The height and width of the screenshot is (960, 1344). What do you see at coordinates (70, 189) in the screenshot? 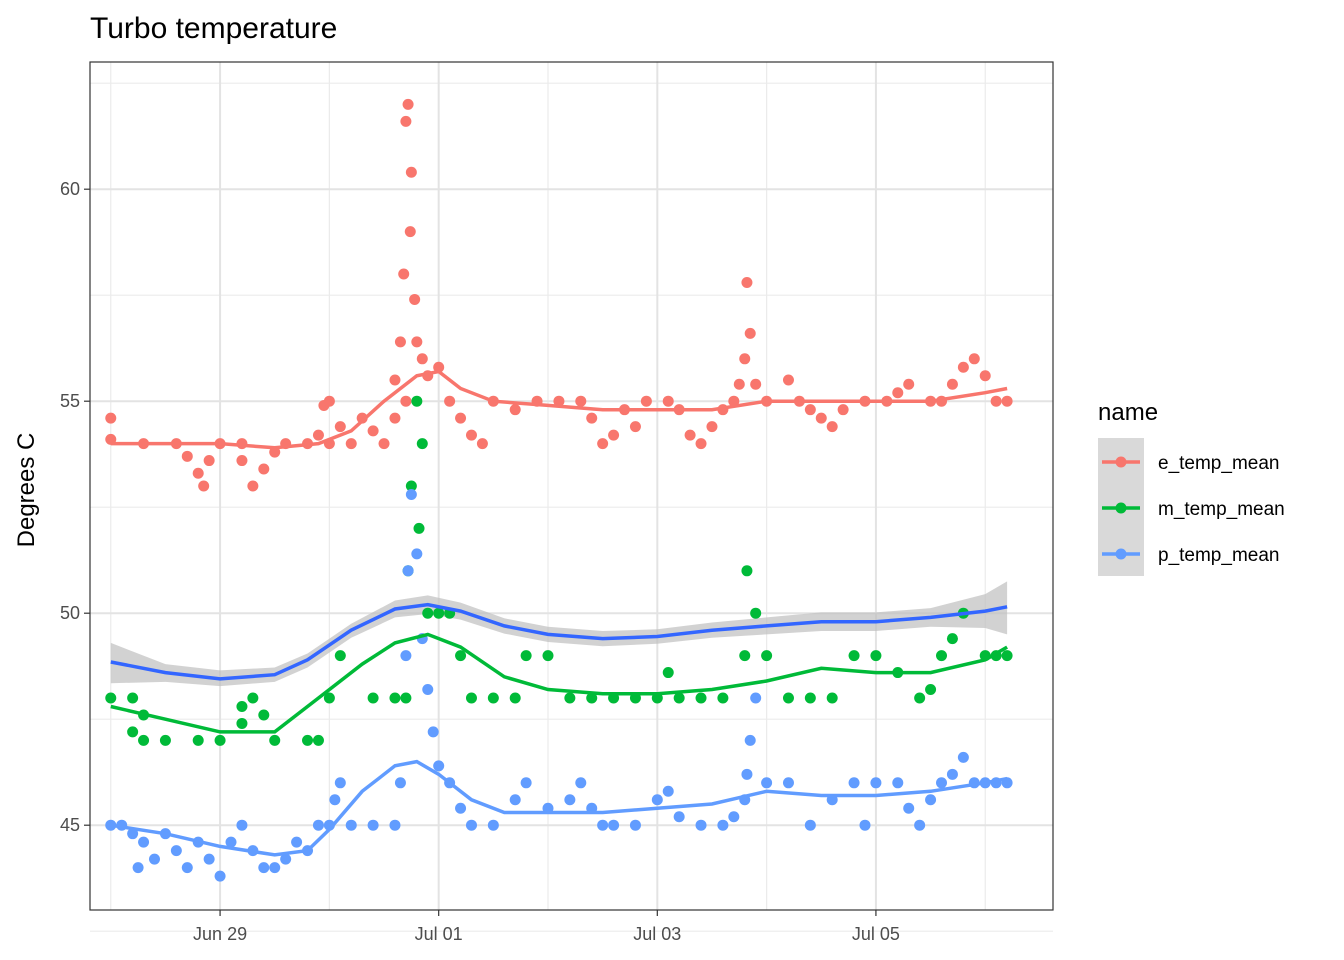
I see `y-tick-label: 60` at bounding box center [70, 189].